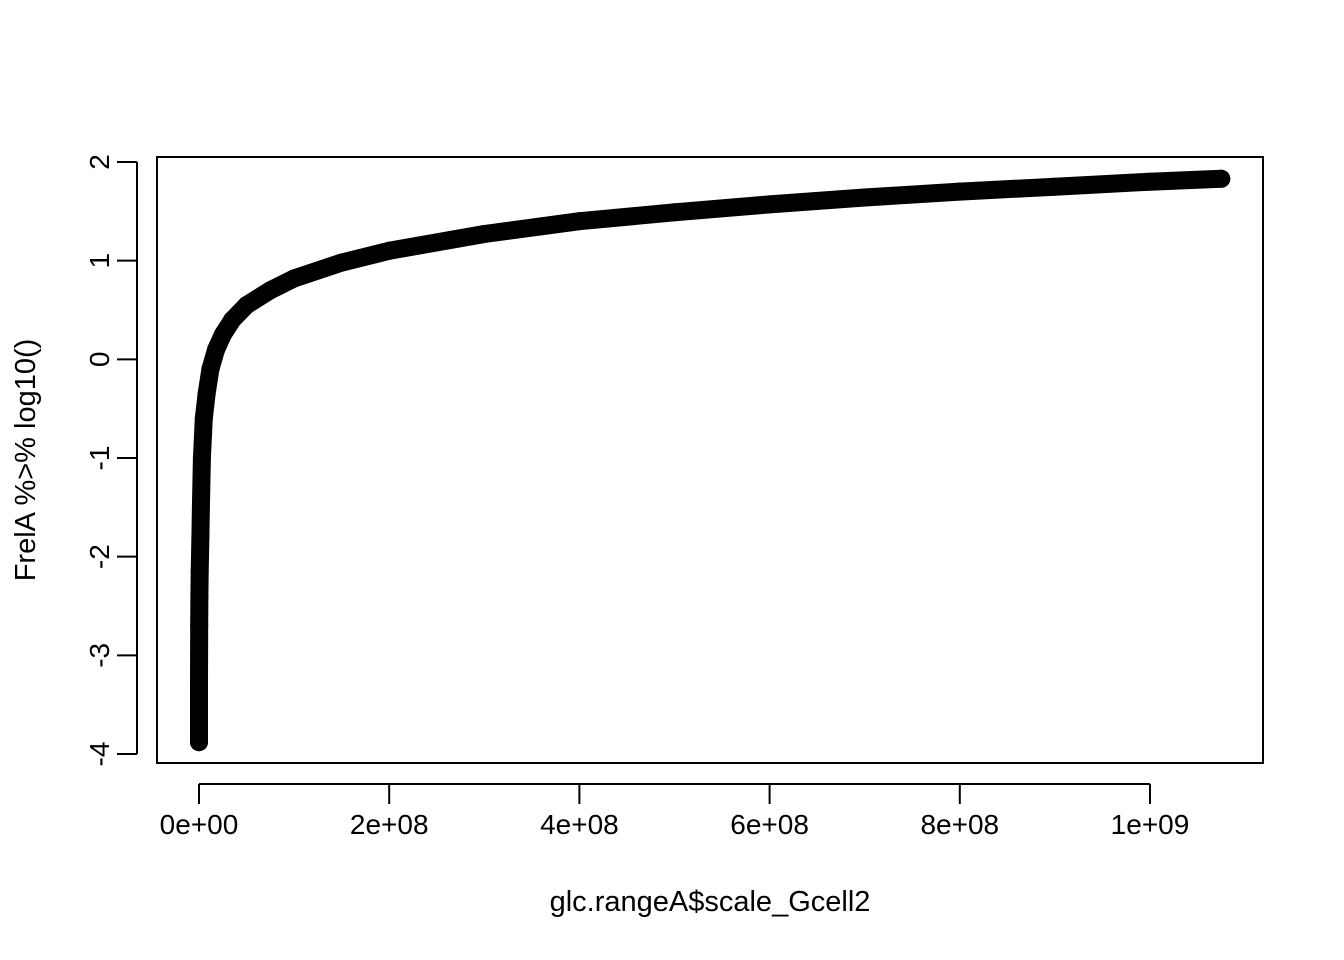 This screenshot has height=960, width=1344. I want to click on y-tick-label: -4, so click(99, 754).